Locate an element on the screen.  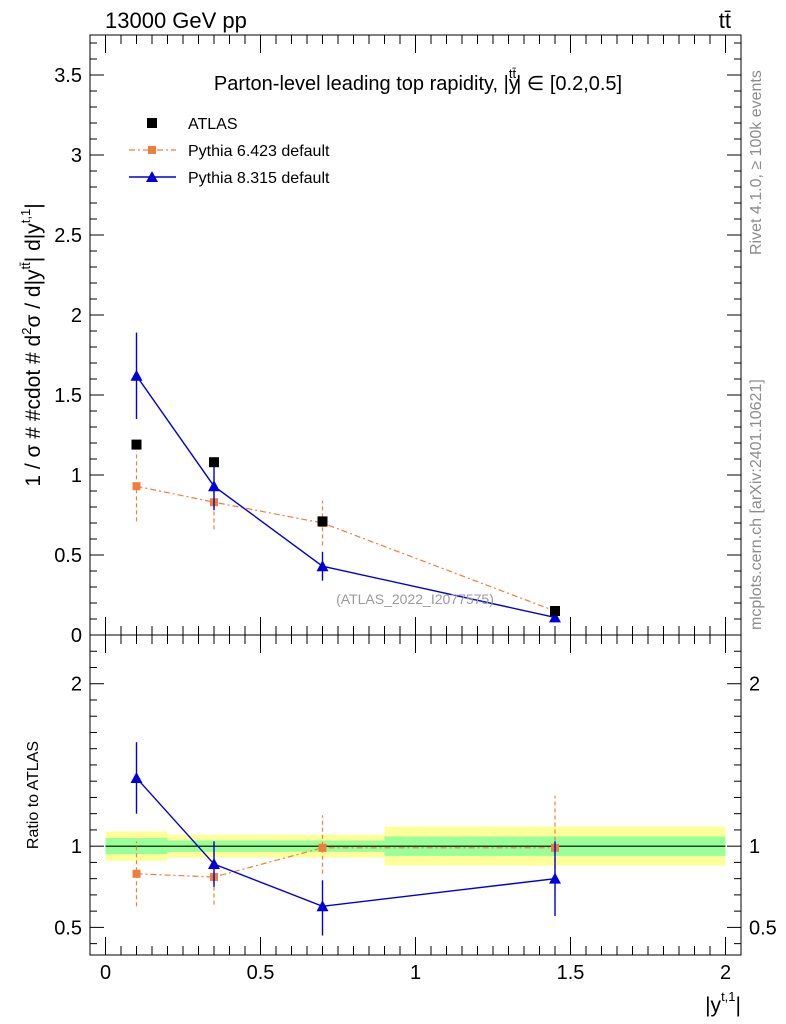
ratio-y-tick-label-right: 2 is located at coordinates (754, 685).